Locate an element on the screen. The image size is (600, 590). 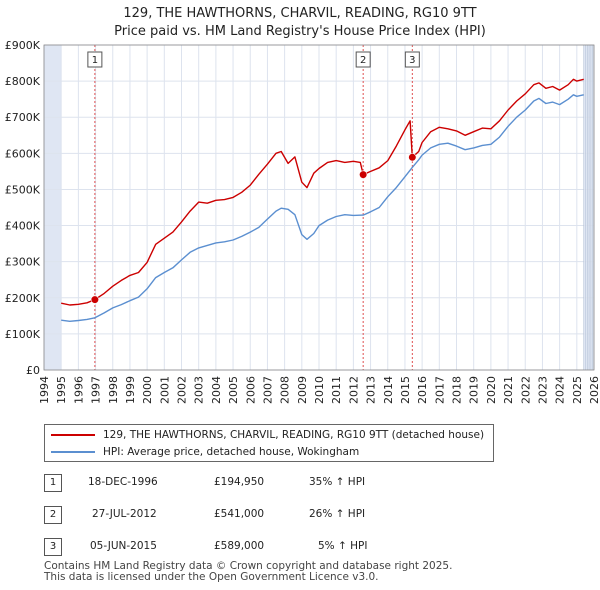
transaction-date: 27-JUL-2012 is located at coordinates (124, 514).